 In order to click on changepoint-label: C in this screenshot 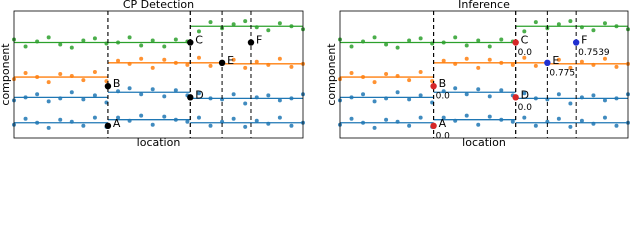, I will do `click(525, 39)`.